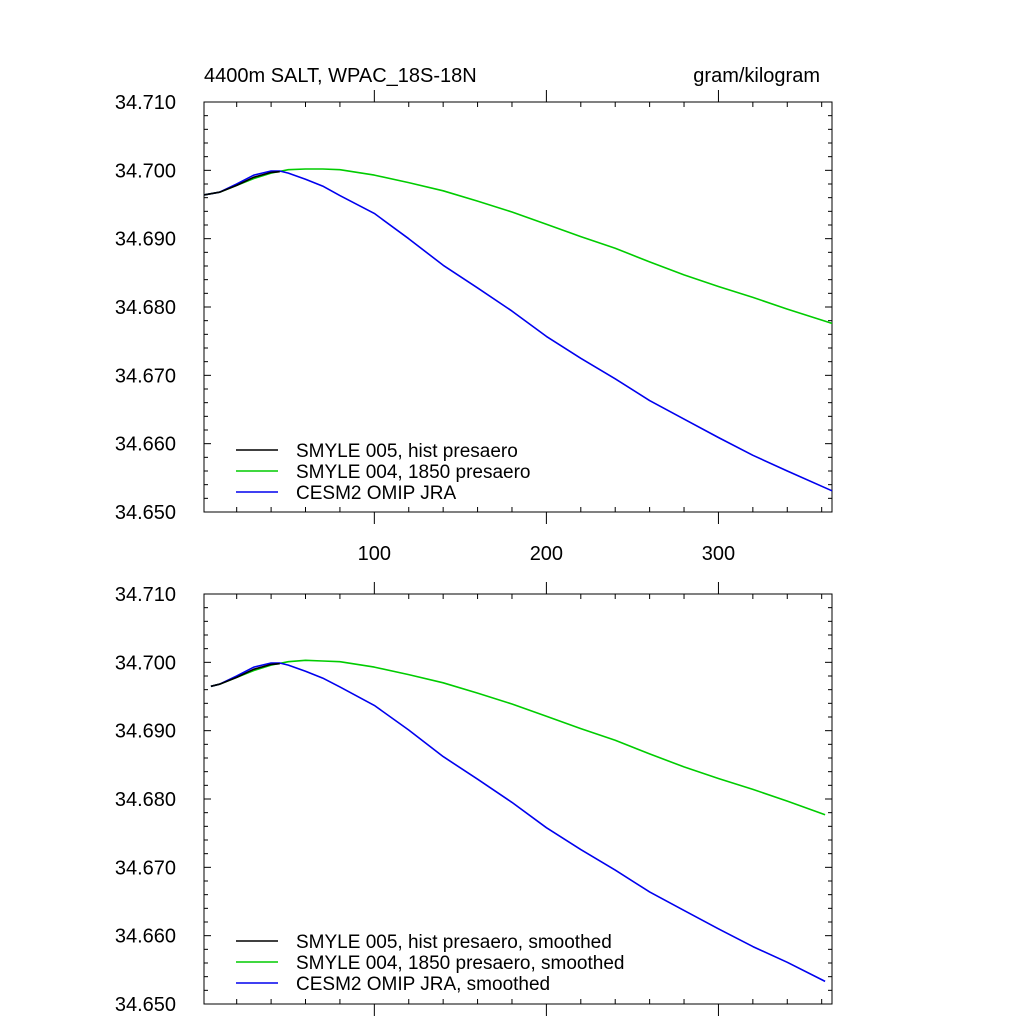 This screenshot has height=1024, width=1024. Describe the element at coordinates (413, 472) in the screenshot. I see `legend-label: SMYLE 004, 1850 presaero` at that location.